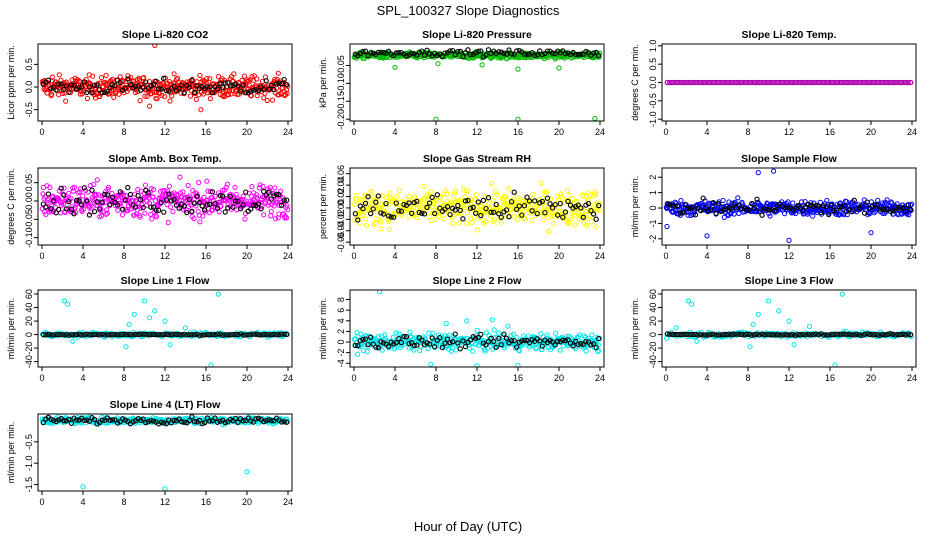 The width and height of the screenshot is (936, 540). I want to click on x-tick-label: 16, so click(518, 132).